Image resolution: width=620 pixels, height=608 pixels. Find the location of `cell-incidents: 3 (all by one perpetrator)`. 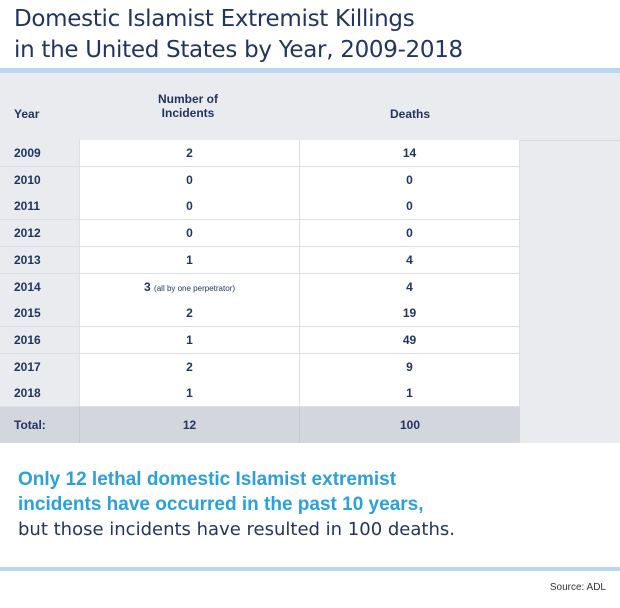

cell-incidents: 3 (all by one perpetrator) is located at coordinates (190, 286).